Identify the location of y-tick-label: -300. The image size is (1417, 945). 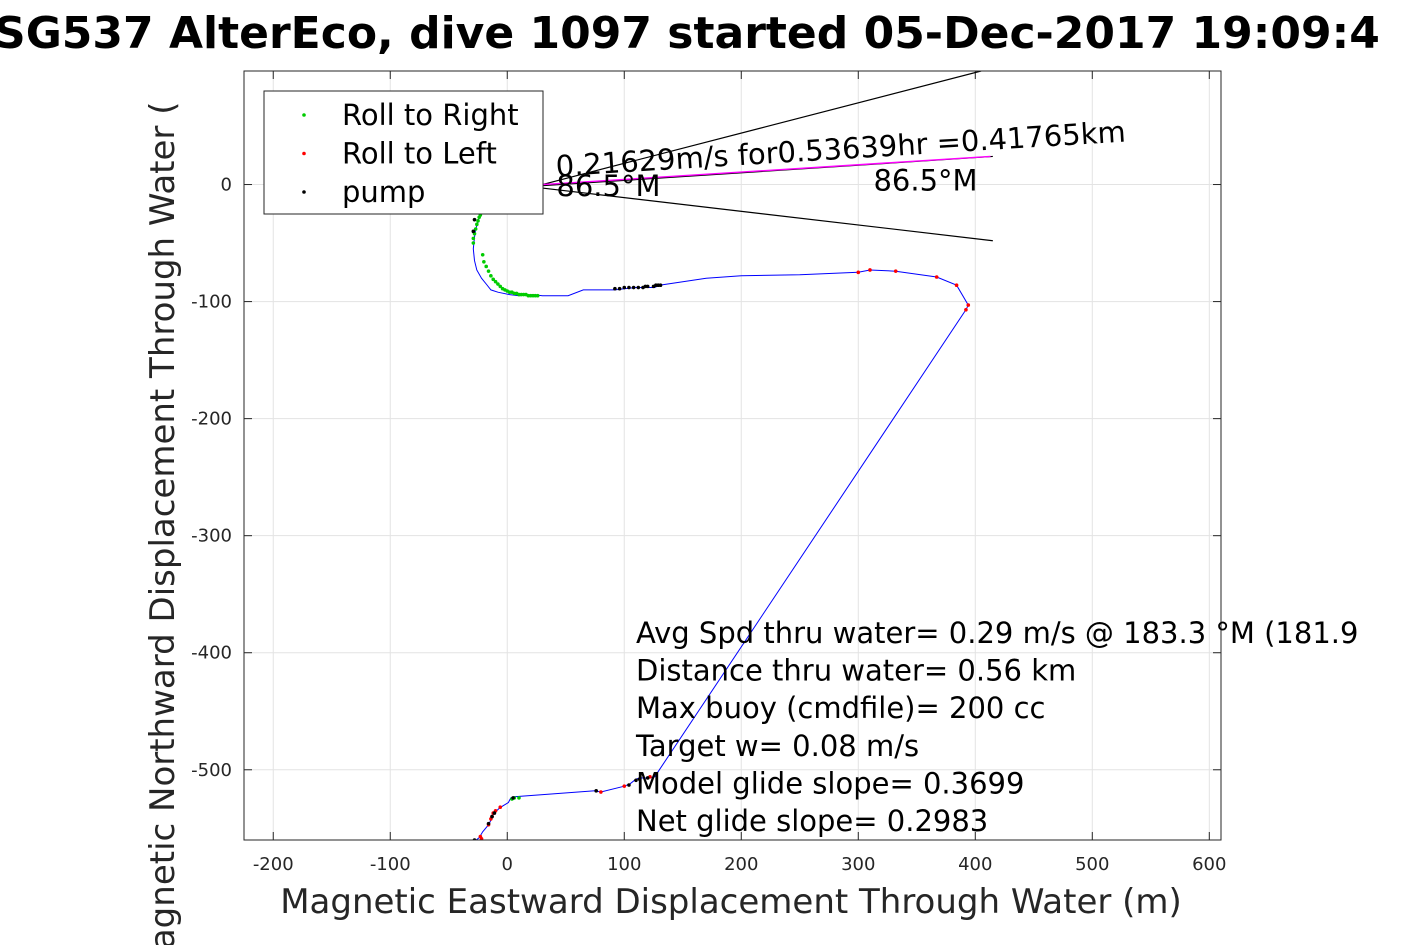
(211, 536).